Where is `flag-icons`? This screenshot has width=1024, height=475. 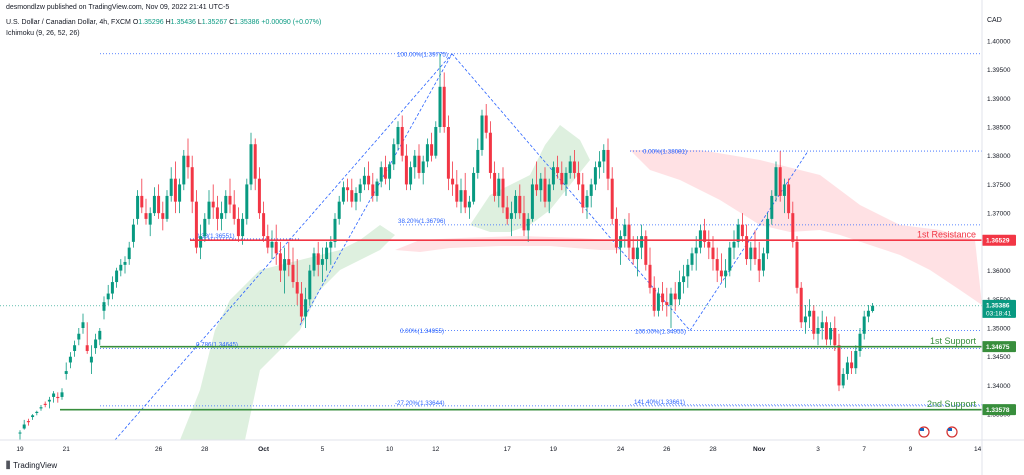 flag-icons is located at coordinates (938, 432).